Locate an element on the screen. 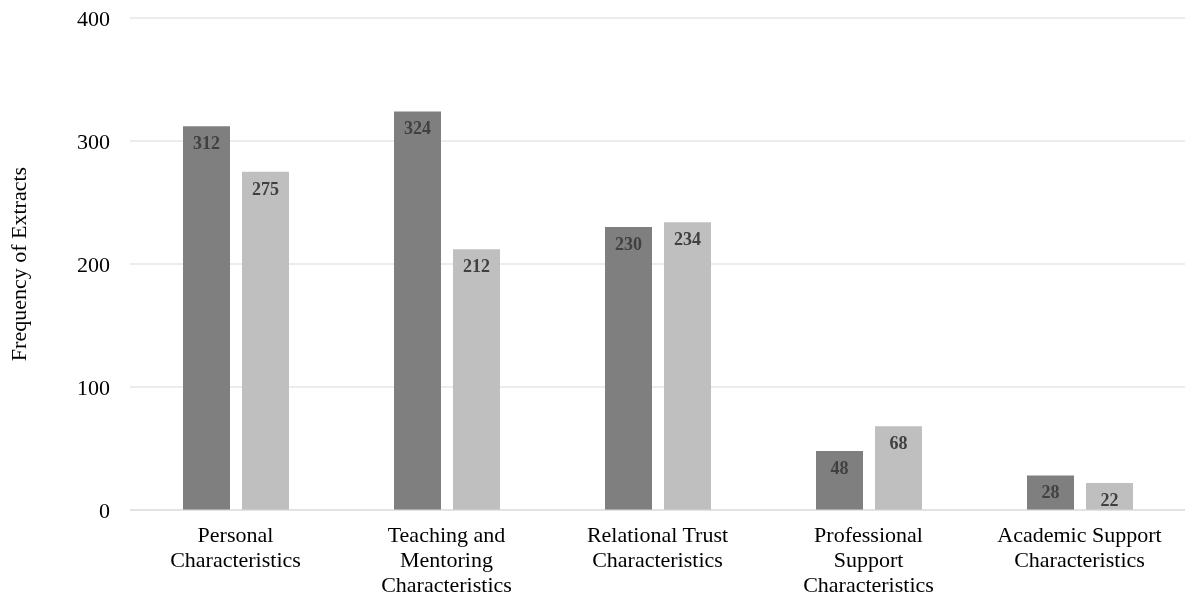 This screenshot has height=608, width=1199. data-label: 234 is located at coordinates (687, 238).